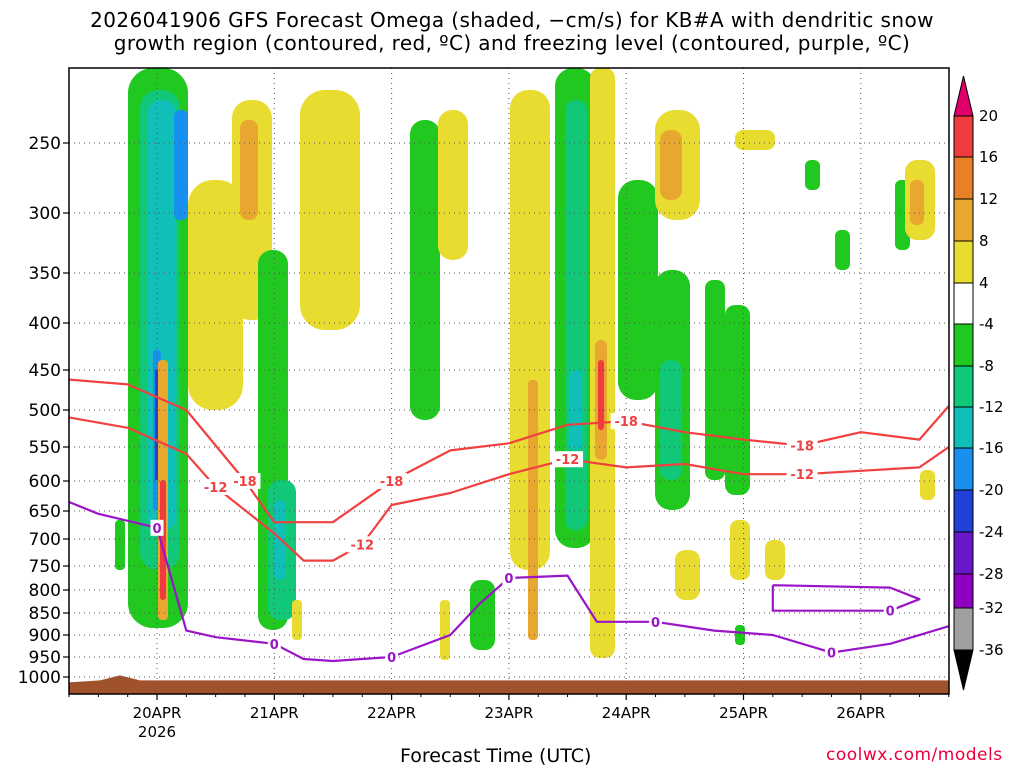 This screenshot has width=1024, height=768. I want to click on x-axis-title: Forecast Time (UTC), so click(496, 756).